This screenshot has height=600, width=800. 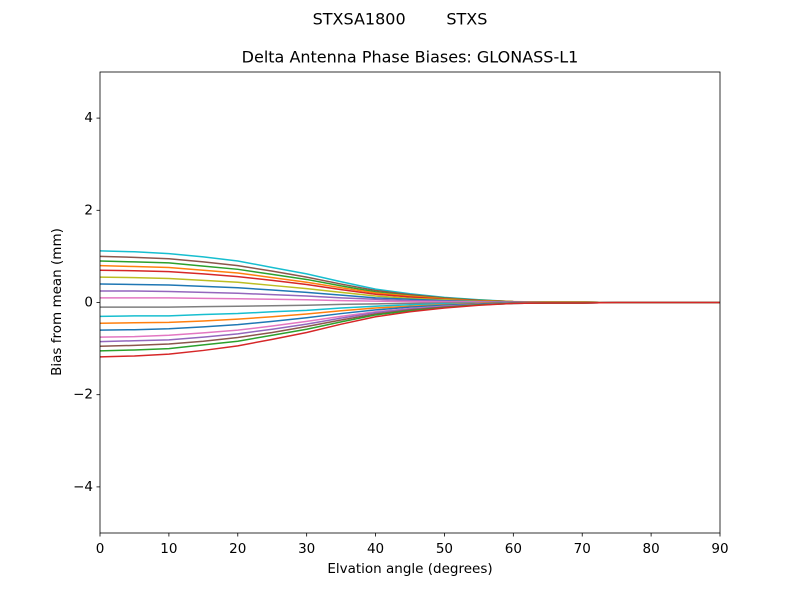 What do you see at coordinates (513, 549) in the screenshot?
I see `x-tick-label: 60` at bounding box center [513, 549].